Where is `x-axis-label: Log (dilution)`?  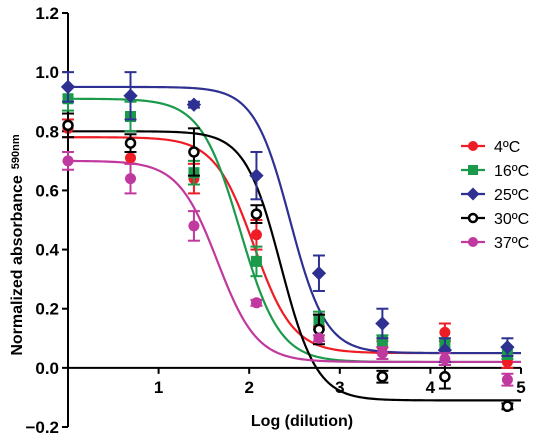 x-axis-label: Log (dilution) is located at coordinates (302, 421).